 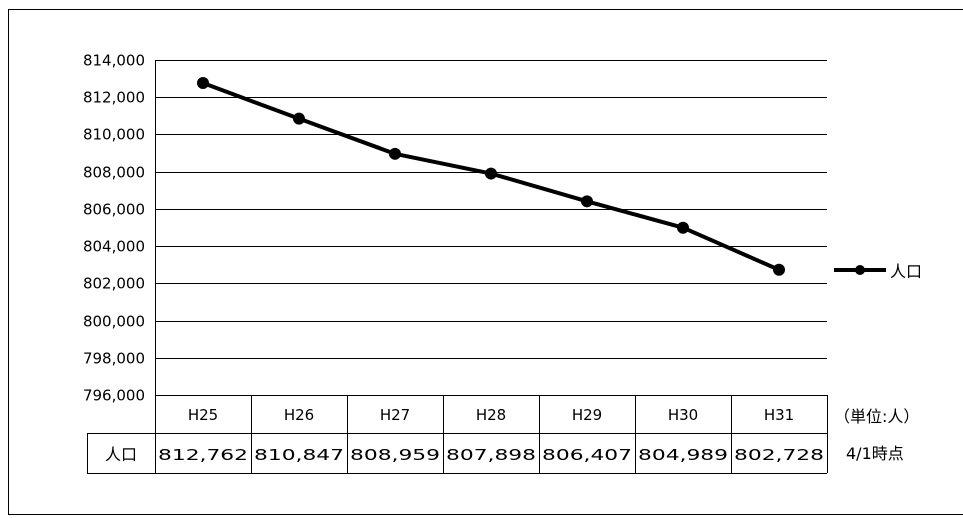 What do you see at coordinates (114, 61) in the screenshot?
I see `y-tick-label: 814,000` at bounding box center [114, 61].